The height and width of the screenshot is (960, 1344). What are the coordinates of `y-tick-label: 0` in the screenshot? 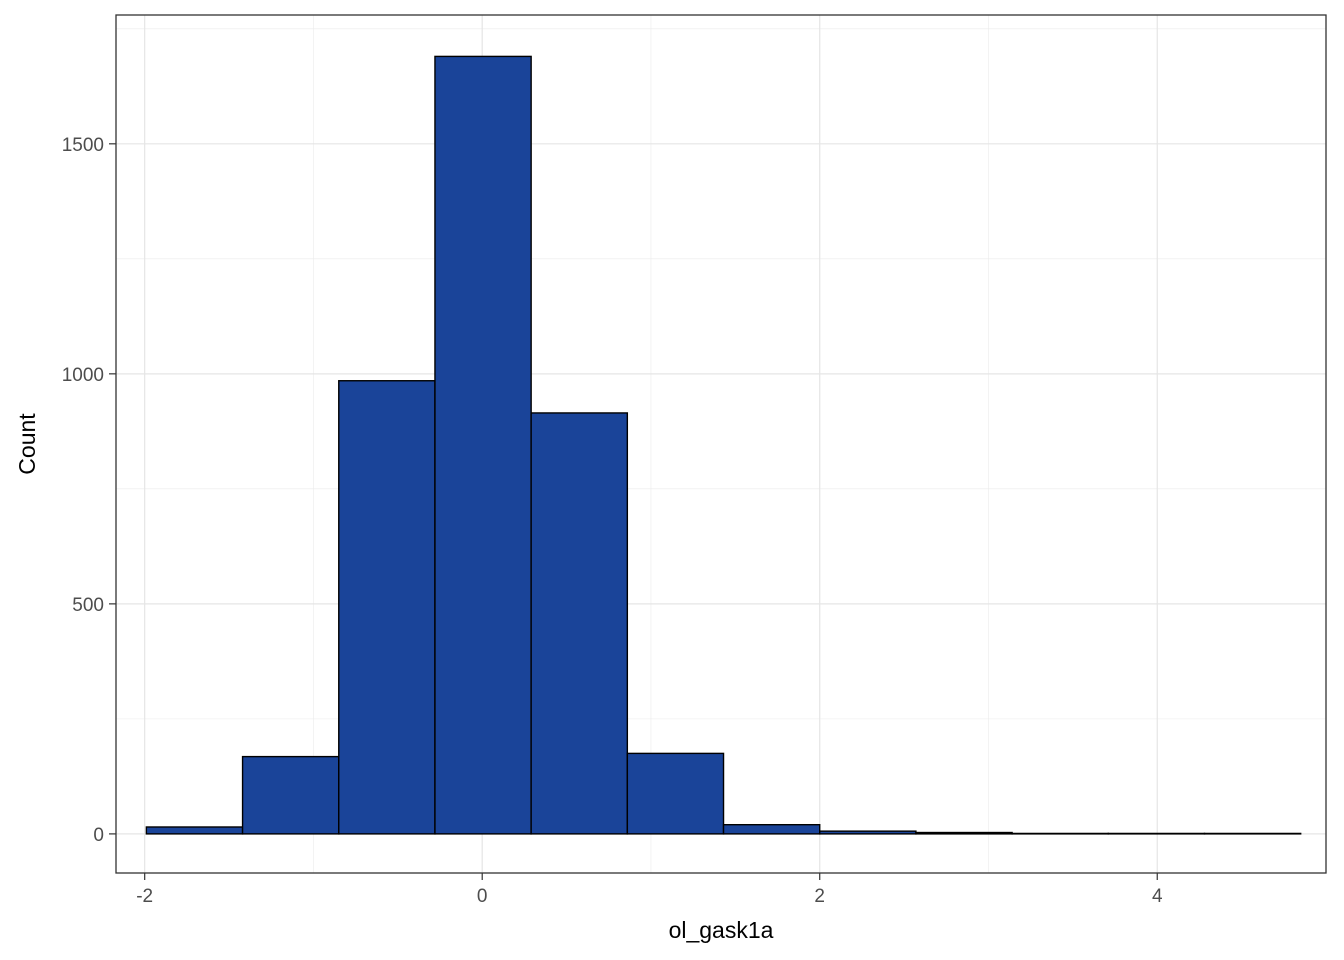 It's located at (98, 835).